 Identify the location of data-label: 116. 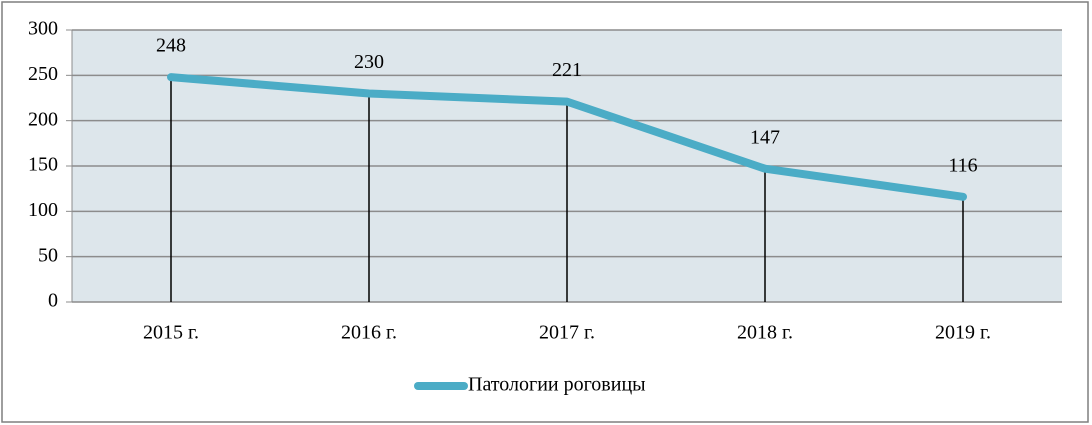
(962, 165).